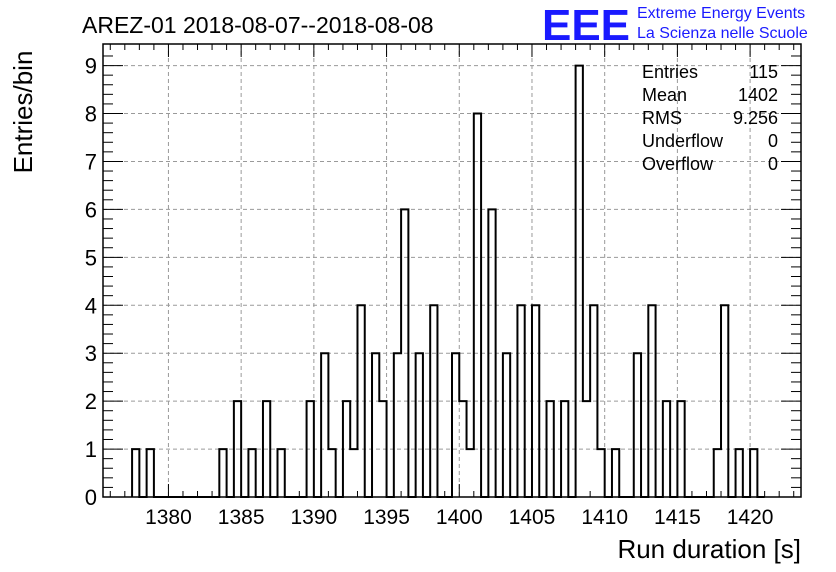 The width and height of the screenshot is (836, 572). I want to click on y-axis-label: Entries/bin, so click(23, 112).